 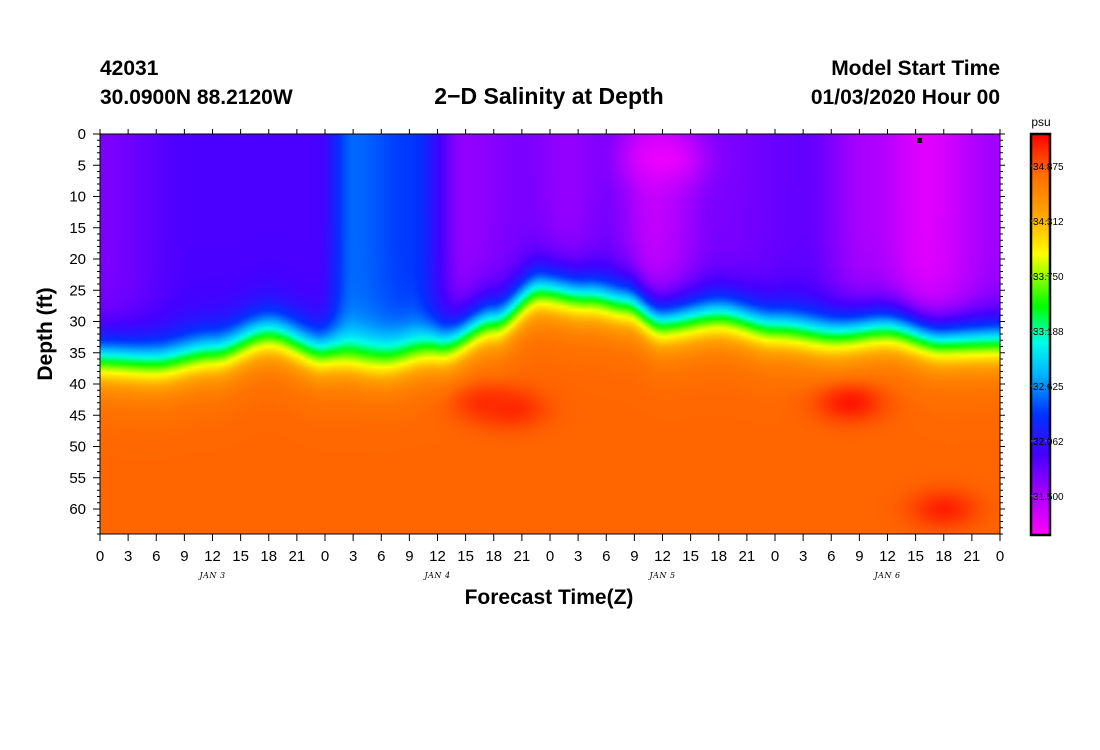 What do you see at coordinates (82, 134) in the screenshot?
I see `y-tick-label: 0` at bounding box center [82, 134].